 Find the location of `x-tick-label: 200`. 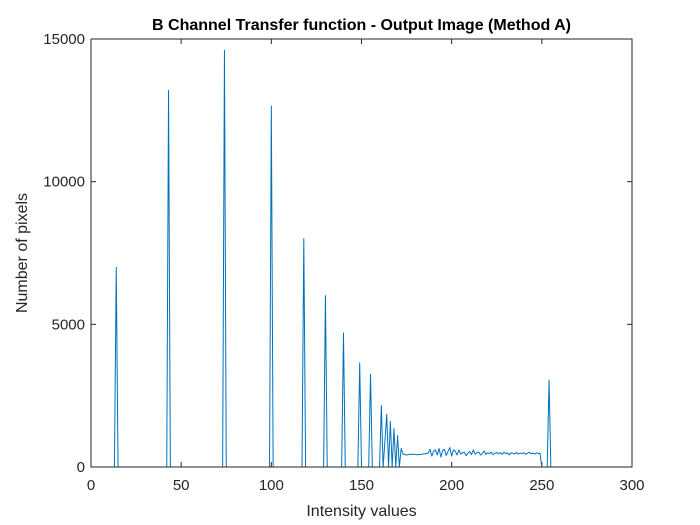

x-tick-label: 200 is located at coordinates (451, 485).